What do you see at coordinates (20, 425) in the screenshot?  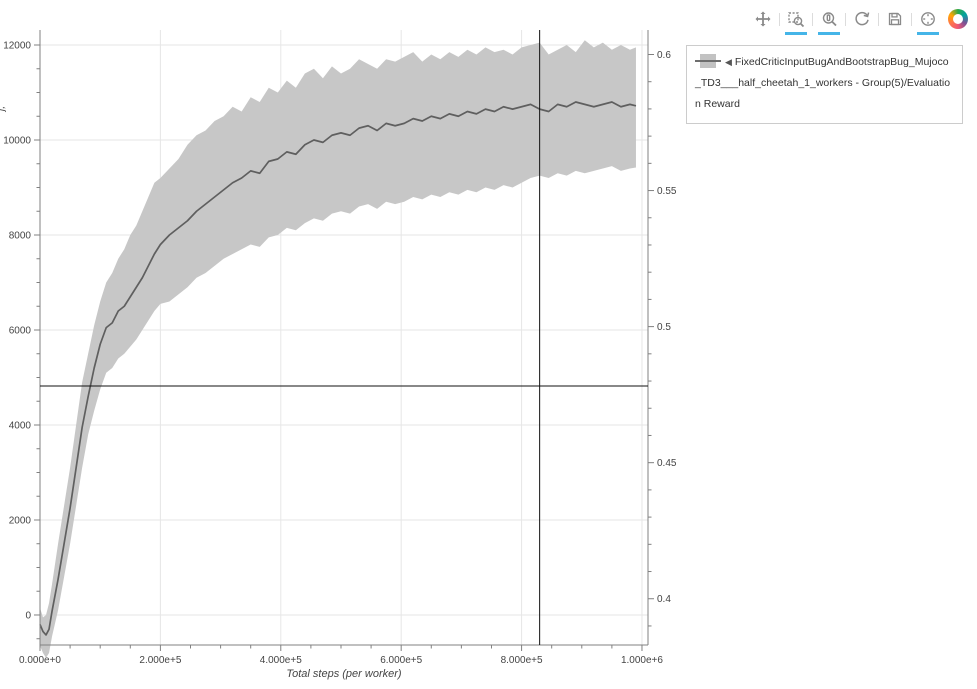 I see `svg-text: 4000` at bounding box center [20, 425].